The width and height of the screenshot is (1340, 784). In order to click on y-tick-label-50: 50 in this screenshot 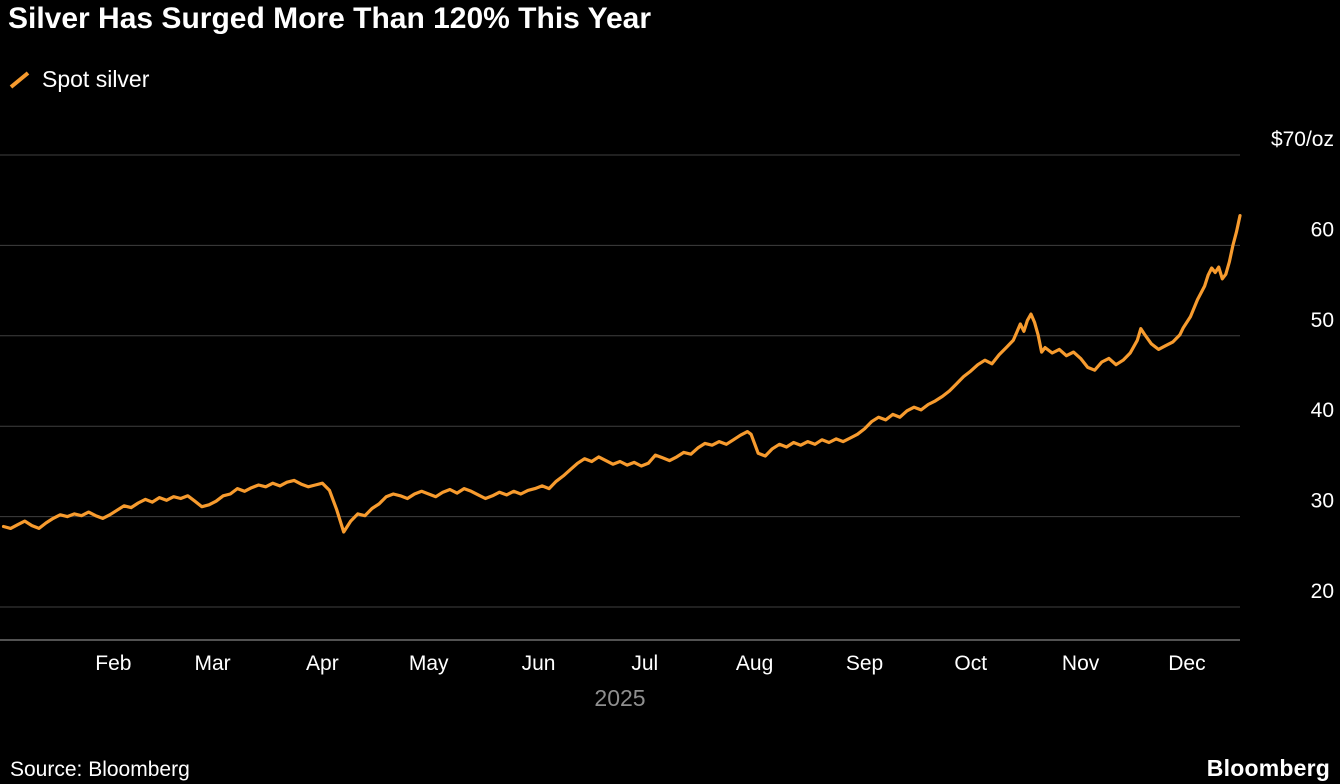, I will do `click(1322, 320)`.